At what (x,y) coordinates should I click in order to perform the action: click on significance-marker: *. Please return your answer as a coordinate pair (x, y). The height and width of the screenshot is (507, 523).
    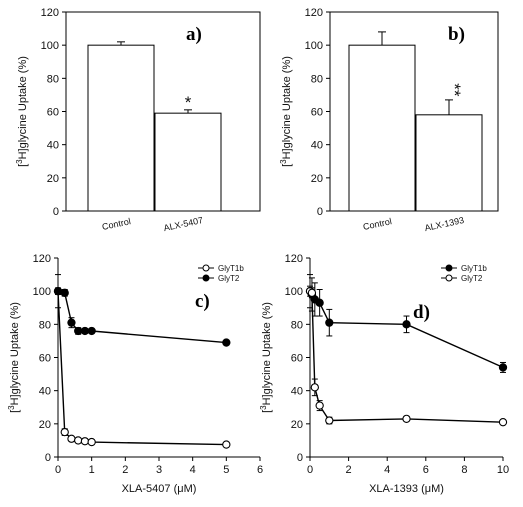
    Looking at the image, I should click on (188, 102).